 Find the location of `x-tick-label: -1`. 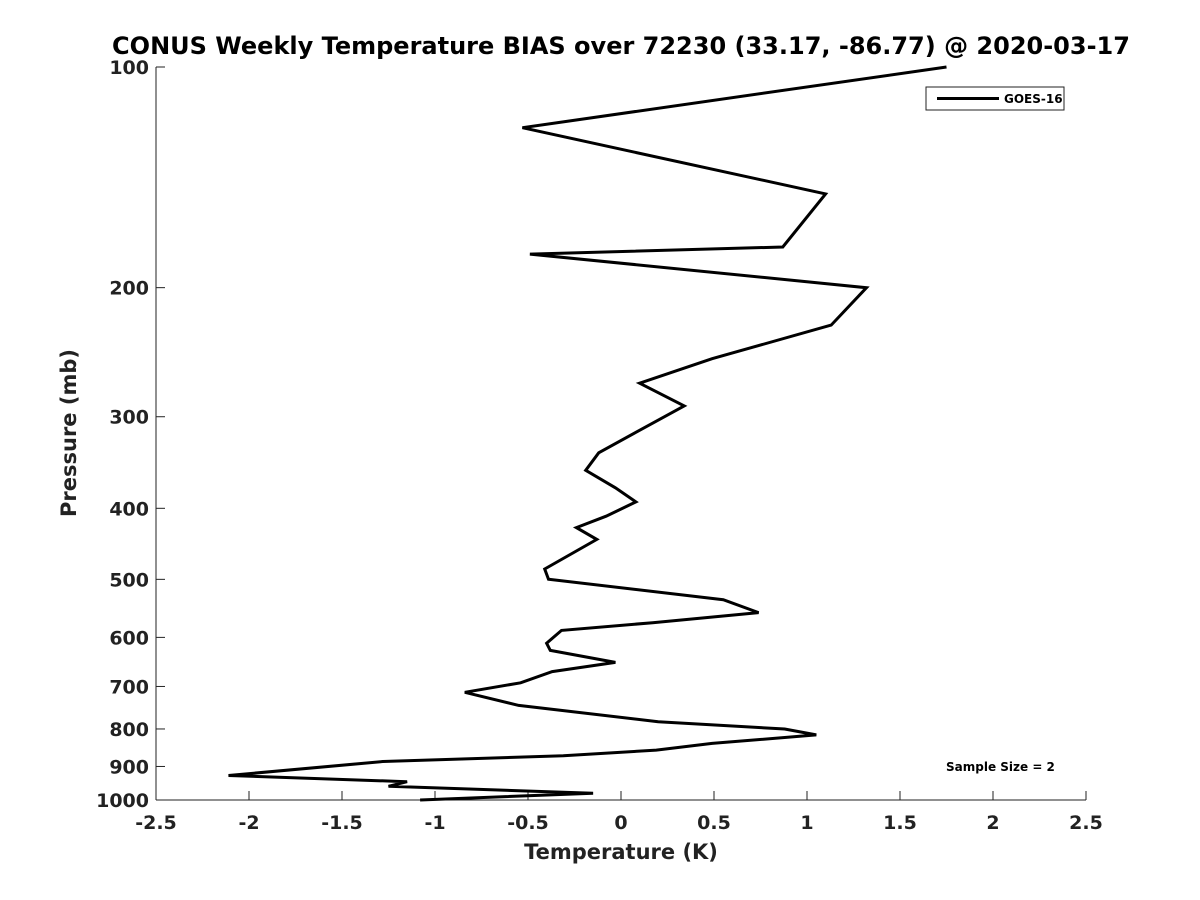

x-tick-label: -1 is located at coordinates (434, 823).